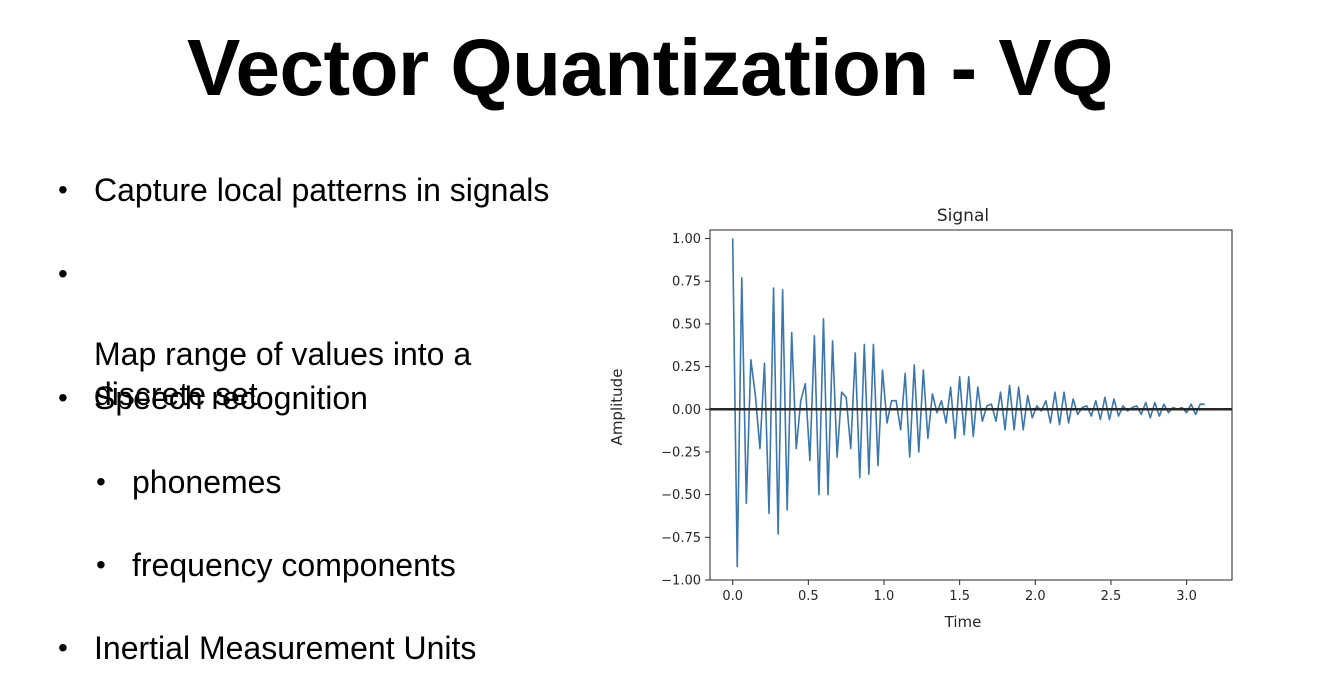  What do you see at coordinates (681, 581) in the screenshot?
I see `y-tick-label: −1.00` at bounding box center [681, 581].